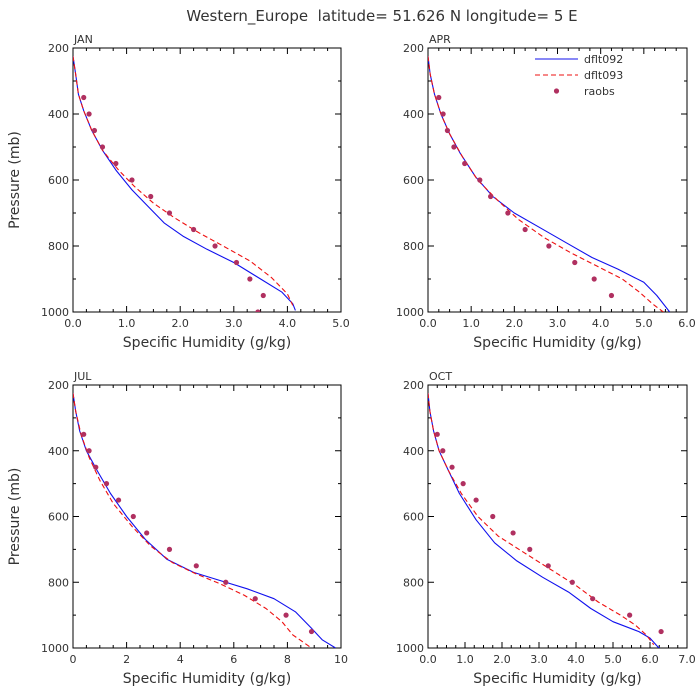 The height and width of the screenshot is (700, 700). What do you see at coordinates (287, 659) in the screenshot?
I see `x-tick-label: 8` at bounding box center [287, 659].